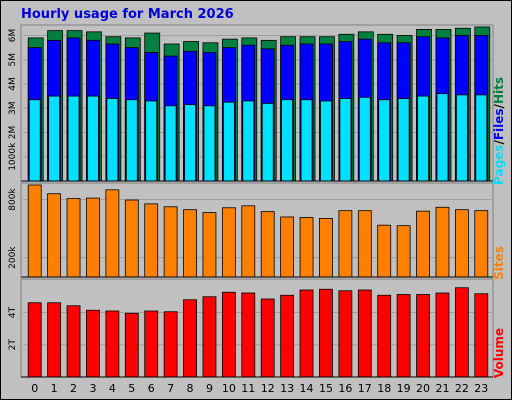  What do you see at coordinates (13, 84) in the screenshot?
I see `y-tick-label: 4M` at bounding box center [13, 84].